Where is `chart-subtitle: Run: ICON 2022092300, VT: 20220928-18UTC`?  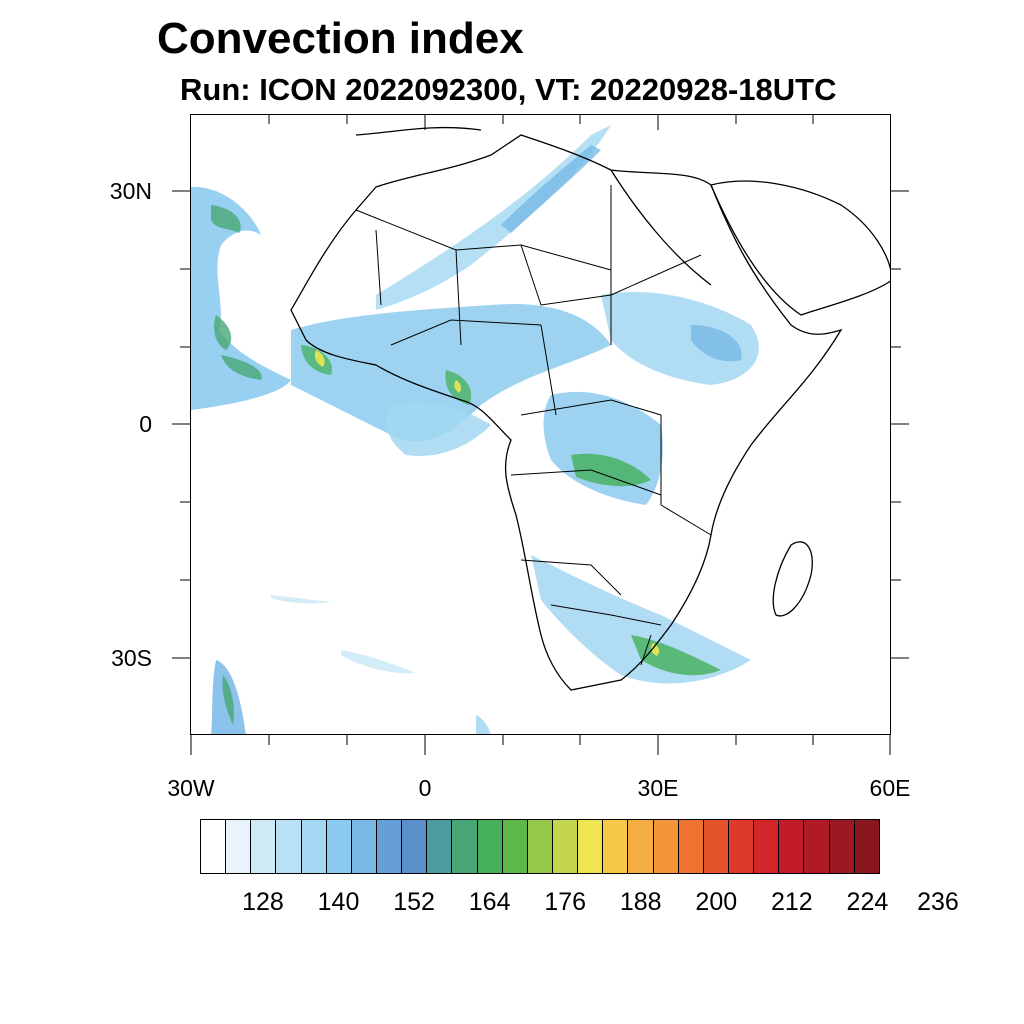
chart-subtitle: Run: ICON 2022092300, VT: 20220928-18UTC is located at coordinates (508, 89).